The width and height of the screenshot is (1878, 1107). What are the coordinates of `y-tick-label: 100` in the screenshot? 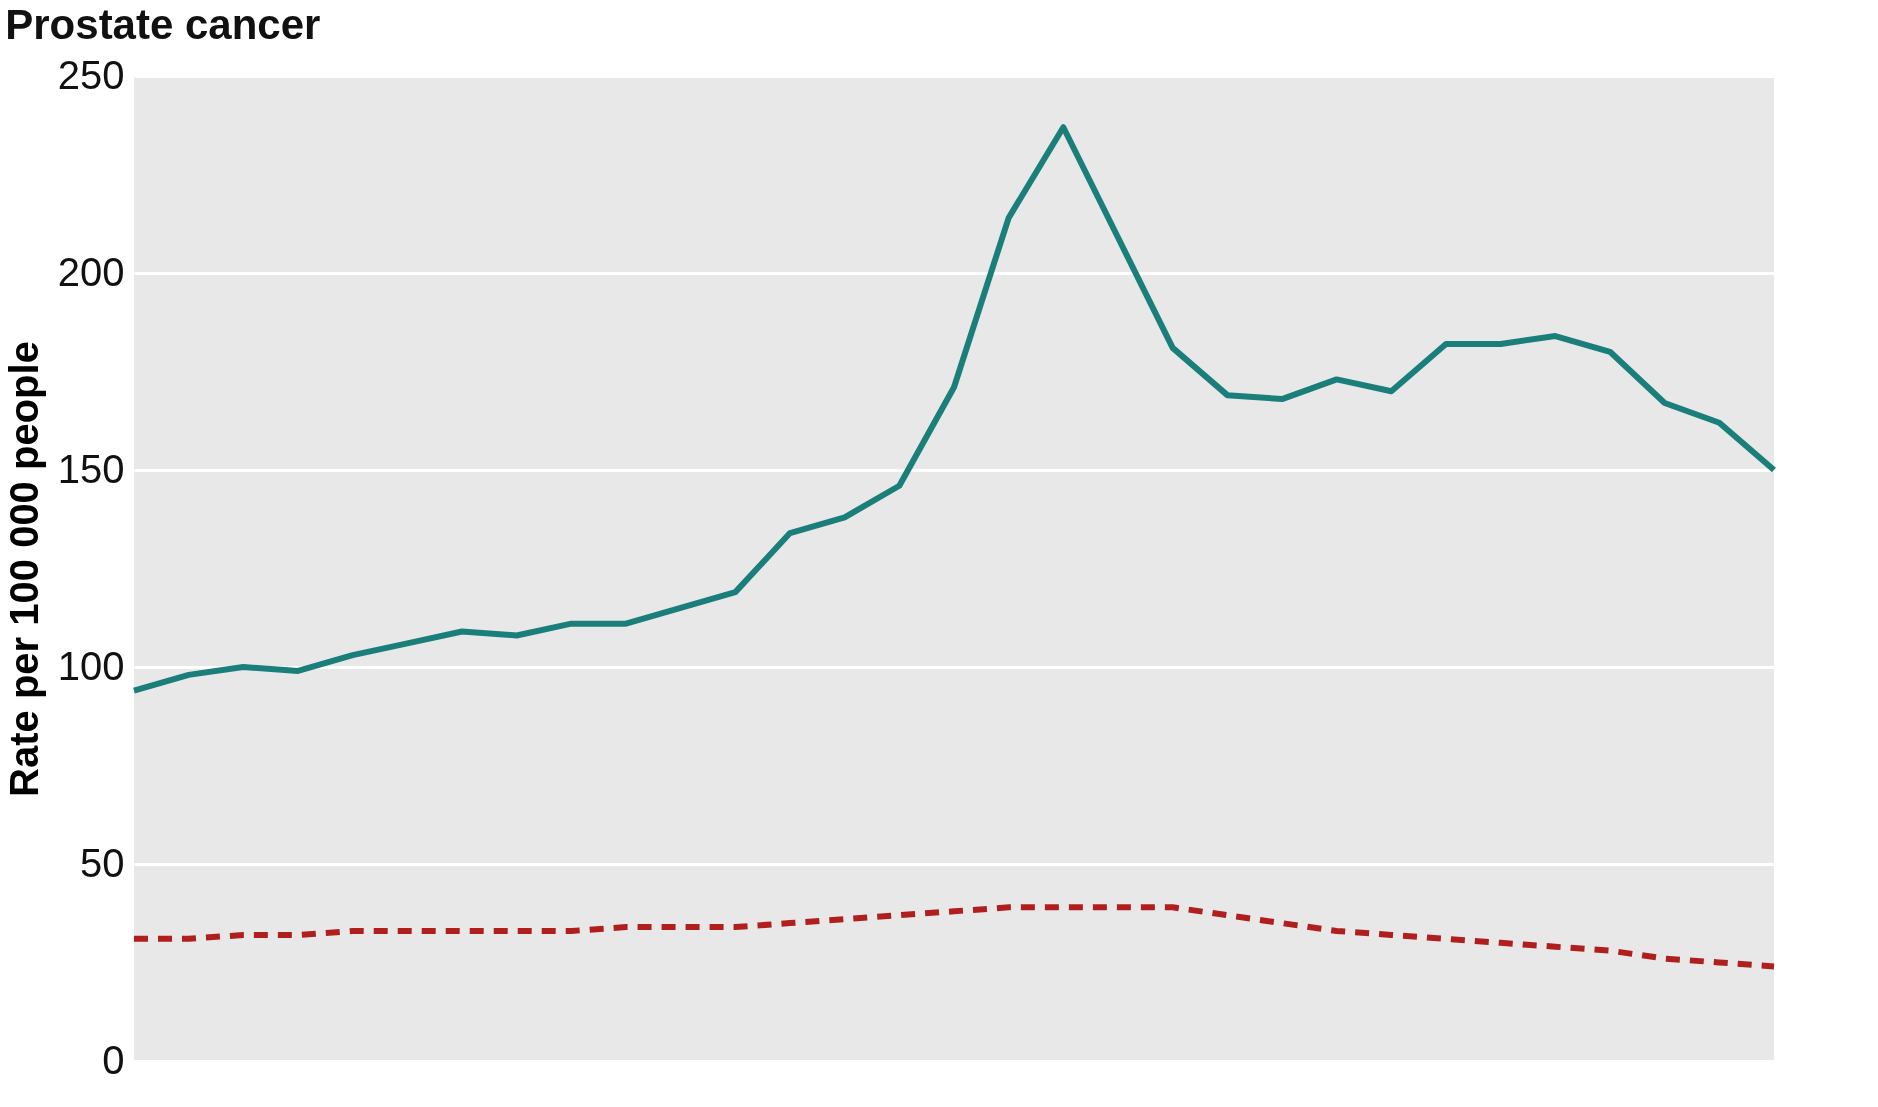 It's located at (91, 665).